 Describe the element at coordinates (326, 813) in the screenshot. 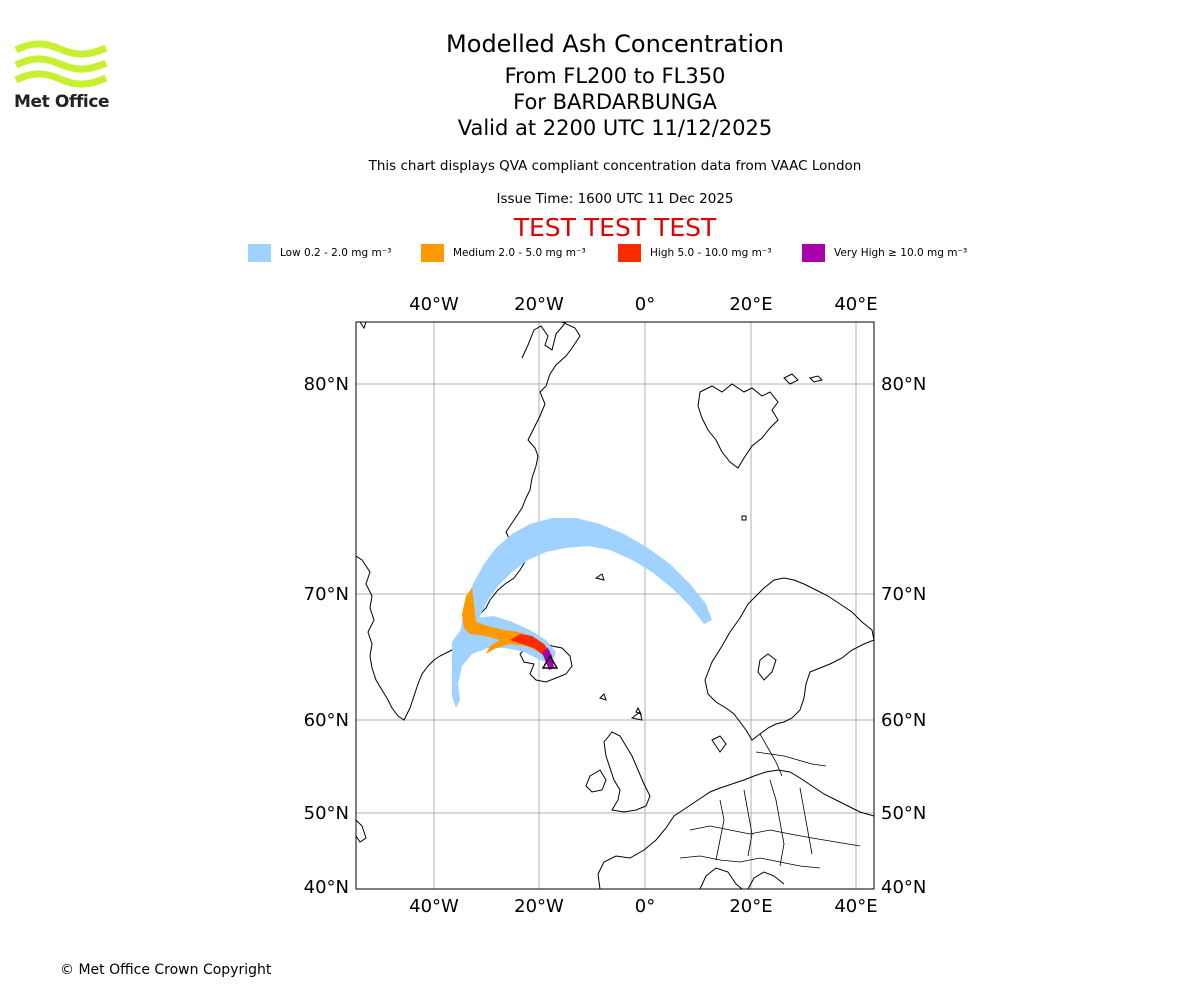

I see `lat-tick-left-50n: 50°N` at that location.